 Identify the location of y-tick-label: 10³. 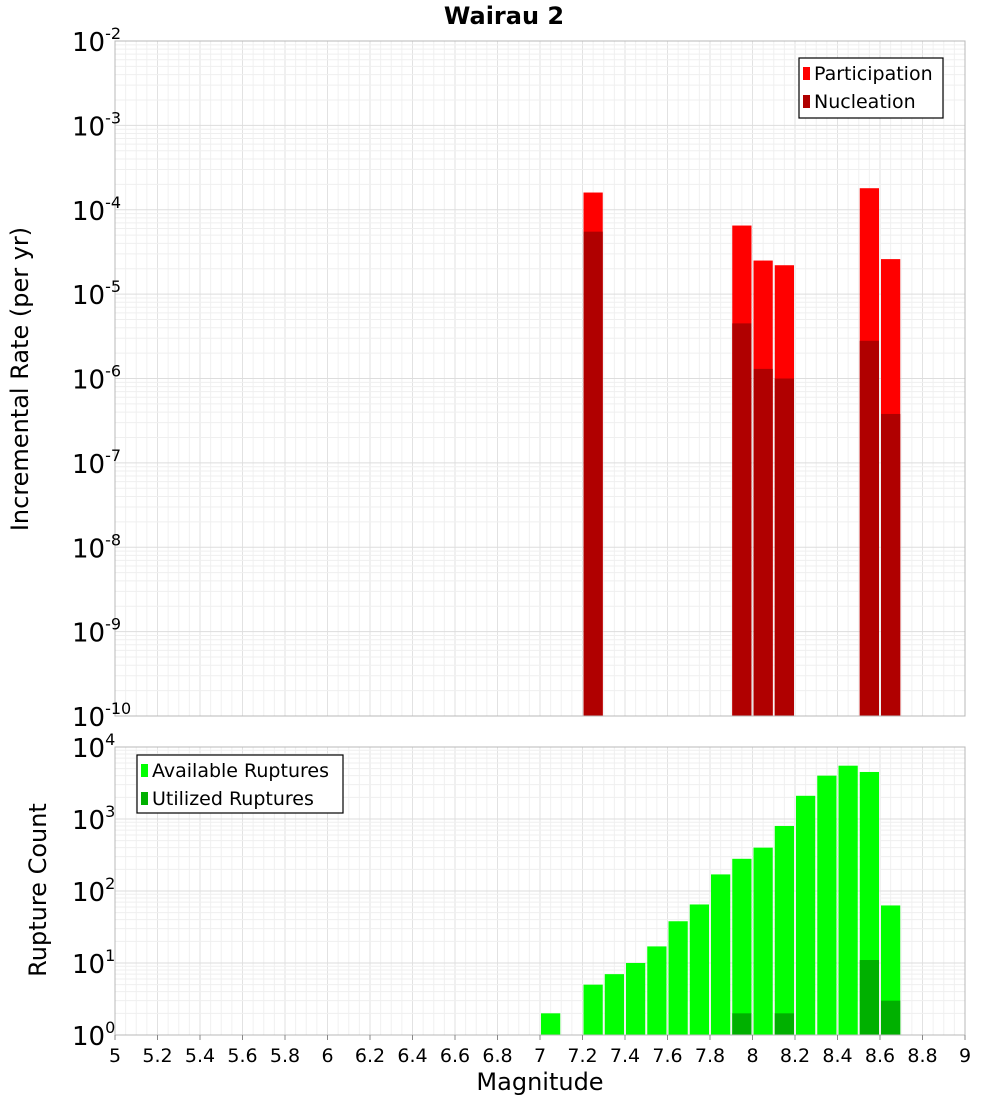
(93, 819).